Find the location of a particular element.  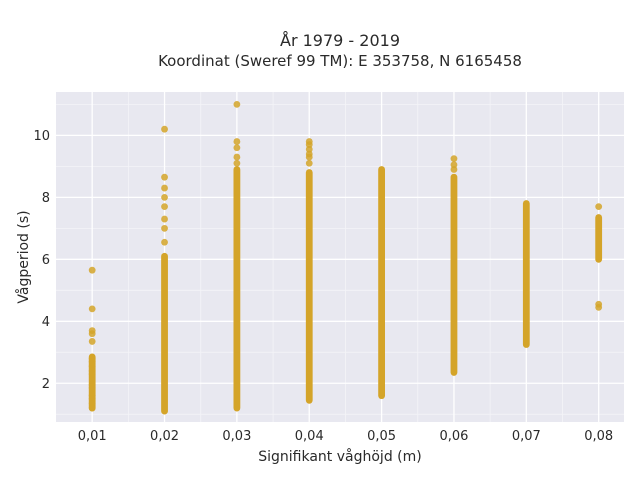

y-tick-label: 4 is located at coordinates (46, 322).